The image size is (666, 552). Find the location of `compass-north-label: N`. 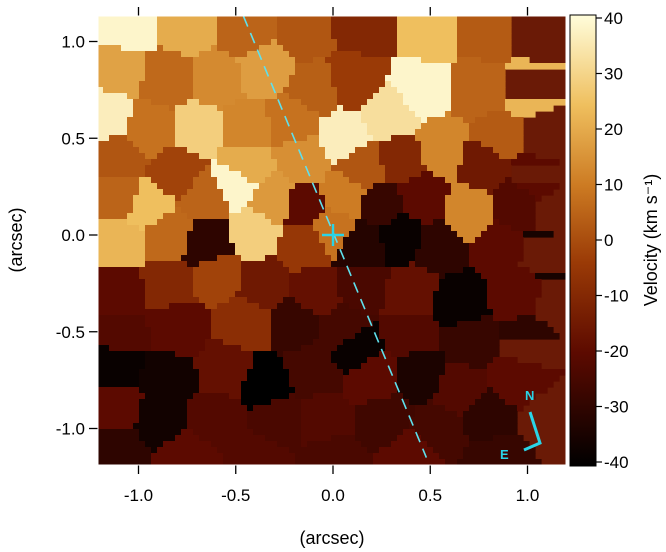

compass-north-label: N is located at coordinates (529, 395).